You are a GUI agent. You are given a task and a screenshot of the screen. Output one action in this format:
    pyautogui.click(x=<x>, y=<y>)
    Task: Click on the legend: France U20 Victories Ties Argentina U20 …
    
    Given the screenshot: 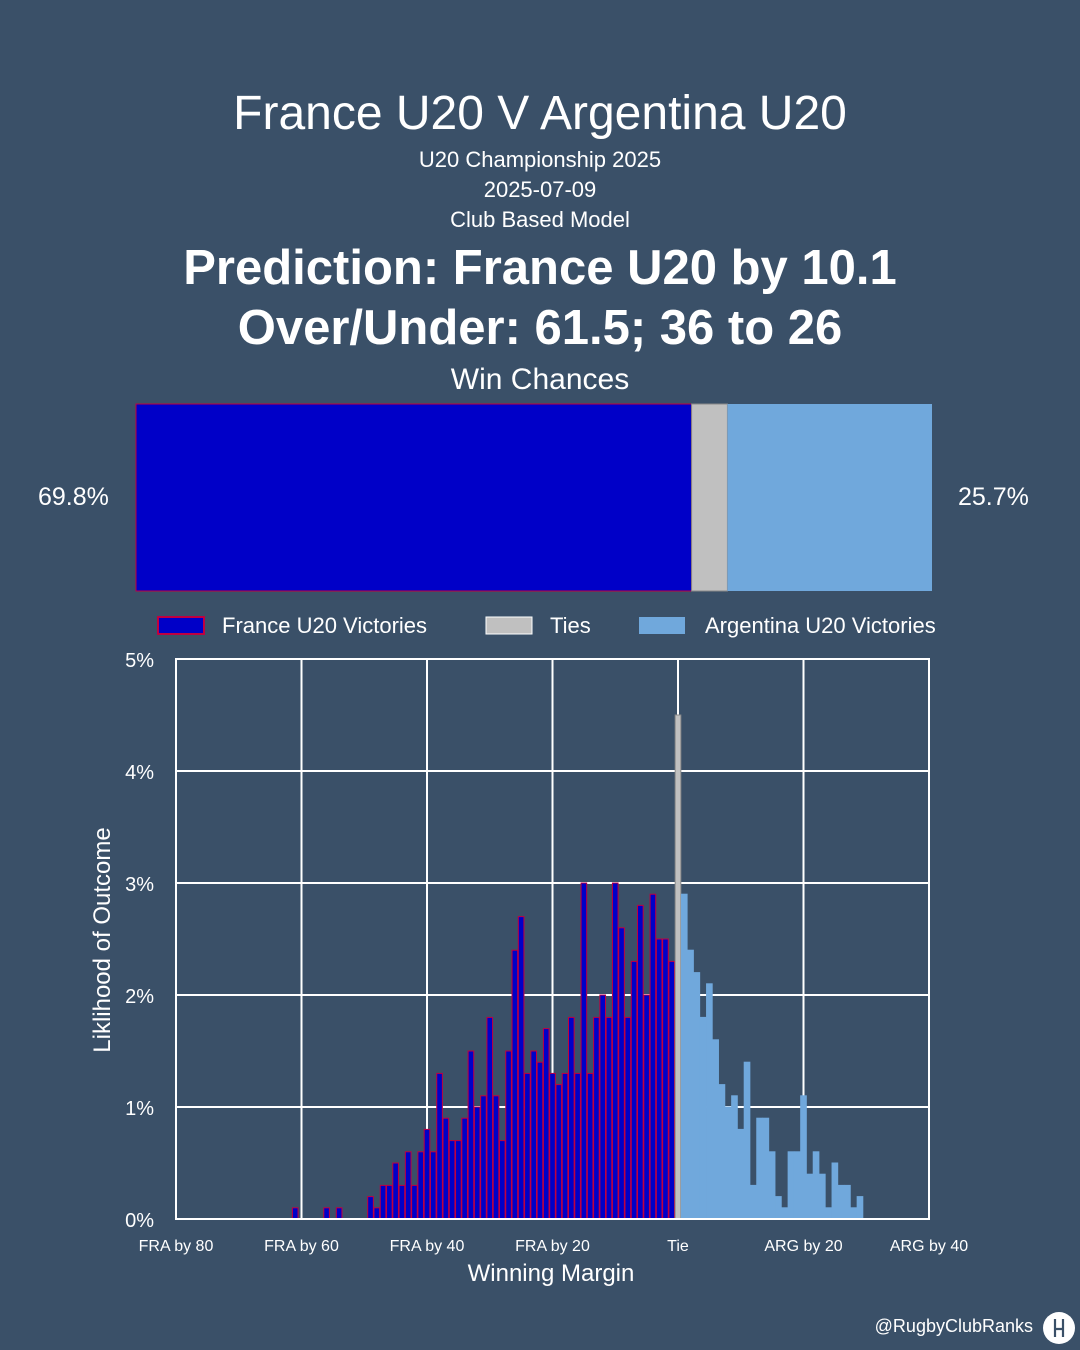 What is the action you would take?
    pyautogui.click(x=546, y=625)
    